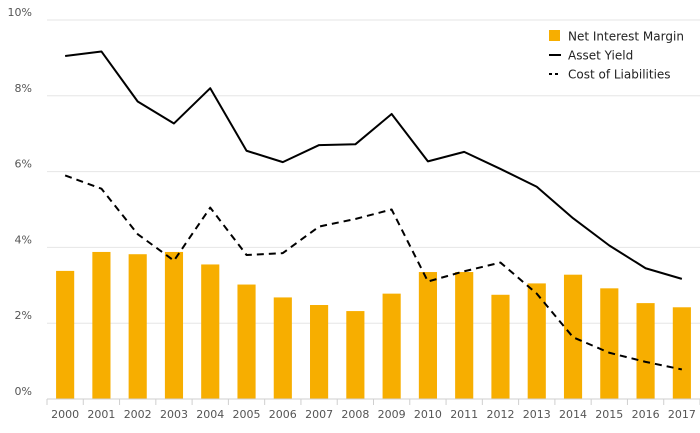 The width and height of the screenshot is (700, 433). Describe the element at coordinates (500, 414) in the screenshot. I see `x-tick-label: 2012` at that location.